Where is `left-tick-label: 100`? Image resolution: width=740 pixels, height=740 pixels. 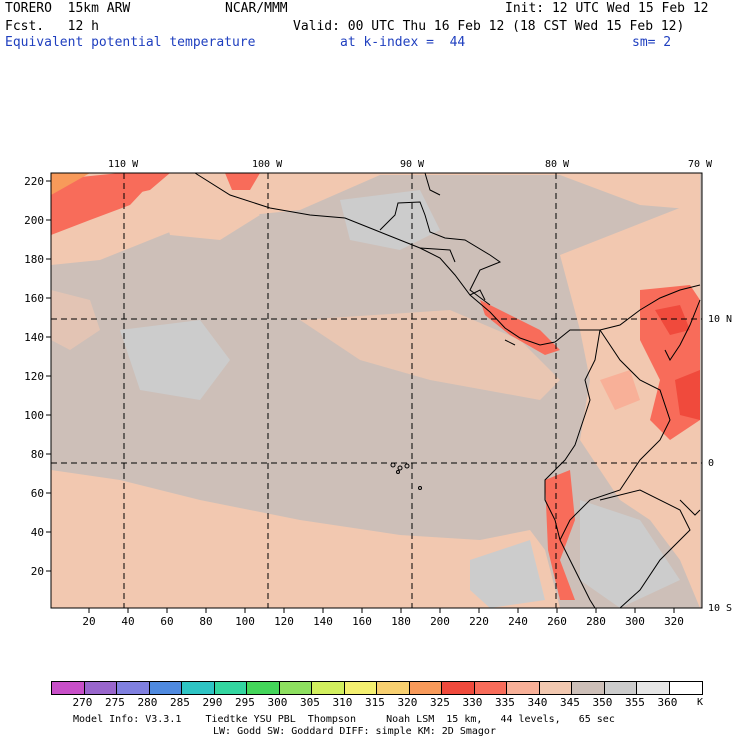 left-tick-label: 100 is located at coordinates (34, 415).